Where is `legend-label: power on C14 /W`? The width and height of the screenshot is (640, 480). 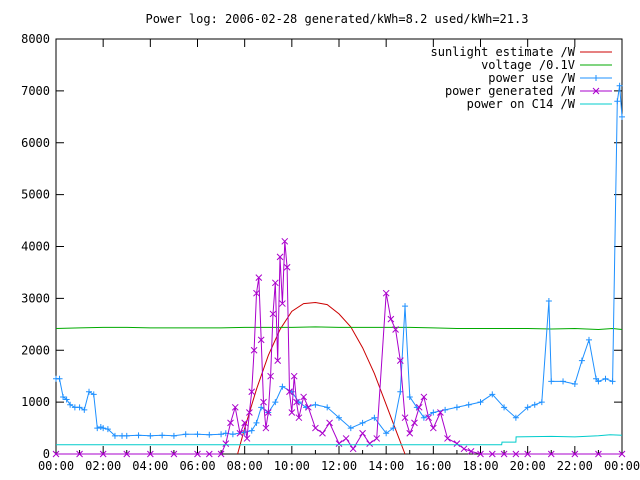 legend-label: power on C14 /W is located at coordinates (521, 104).